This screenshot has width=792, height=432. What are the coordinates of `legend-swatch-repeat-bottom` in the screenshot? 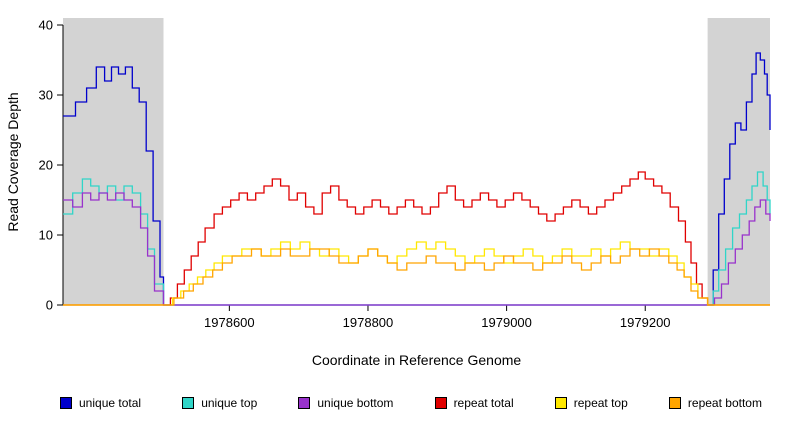 It's located at (674, 403).